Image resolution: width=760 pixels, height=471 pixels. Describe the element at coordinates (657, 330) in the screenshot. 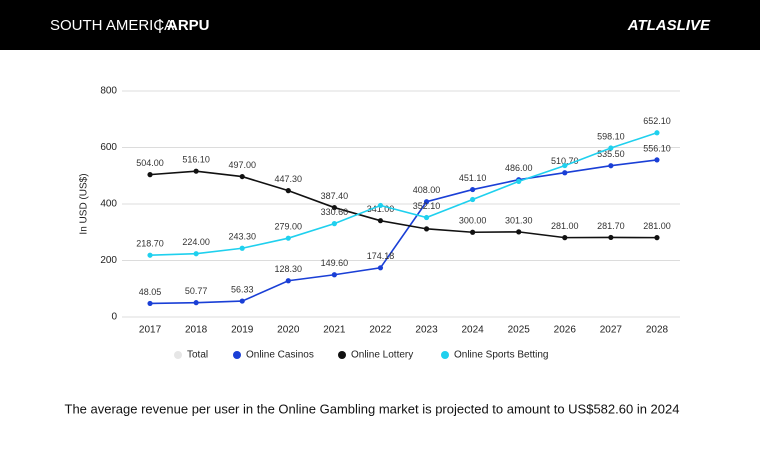

I see `x-tick-label: 2028` at that location.